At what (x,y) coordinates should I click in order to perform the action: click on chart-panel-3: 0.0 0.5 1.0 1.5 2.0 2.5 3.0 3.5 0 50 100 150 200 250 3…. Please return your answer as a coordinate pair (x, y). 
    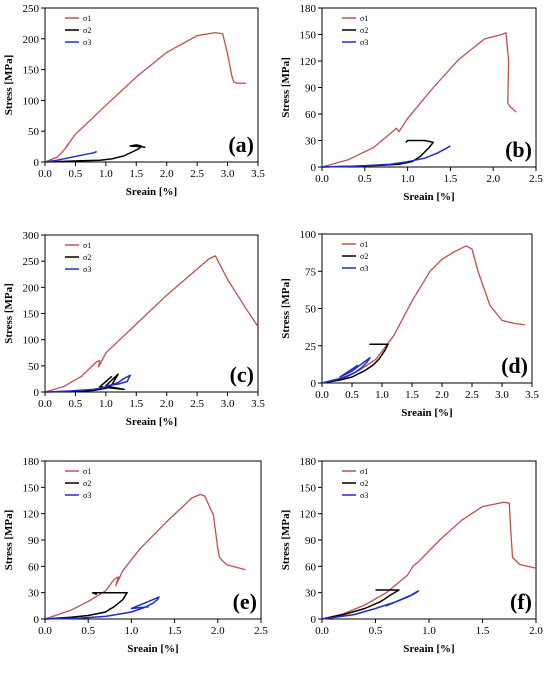
    Looking at the image, I should click on (134, 329).